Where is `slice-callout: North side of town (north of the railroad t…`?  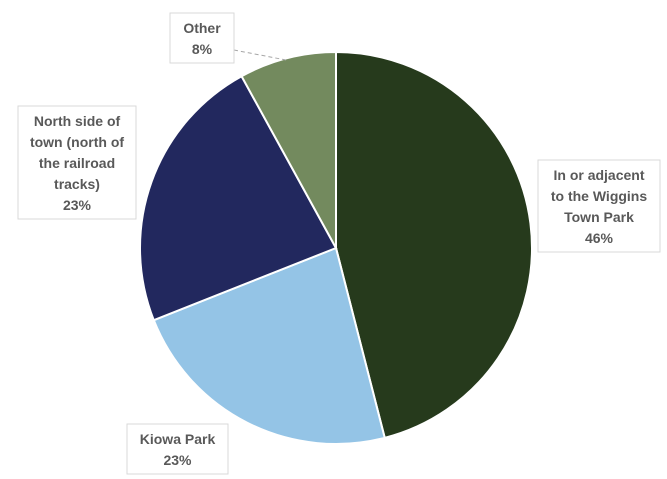 slice-callout: North side of town (north of the railroad t… is located at coordinates (77, 162).